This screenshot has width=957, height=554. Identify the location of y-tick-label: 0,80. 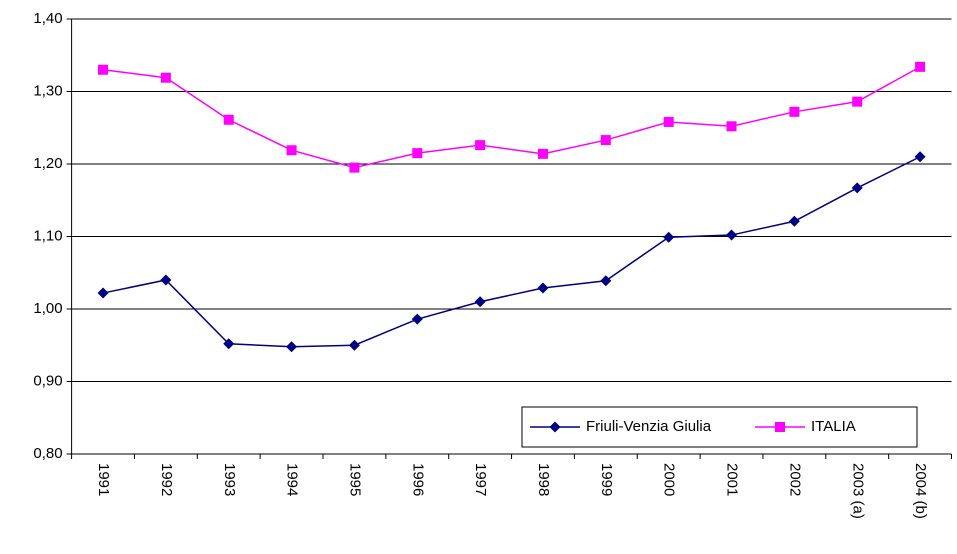
(47, 453).